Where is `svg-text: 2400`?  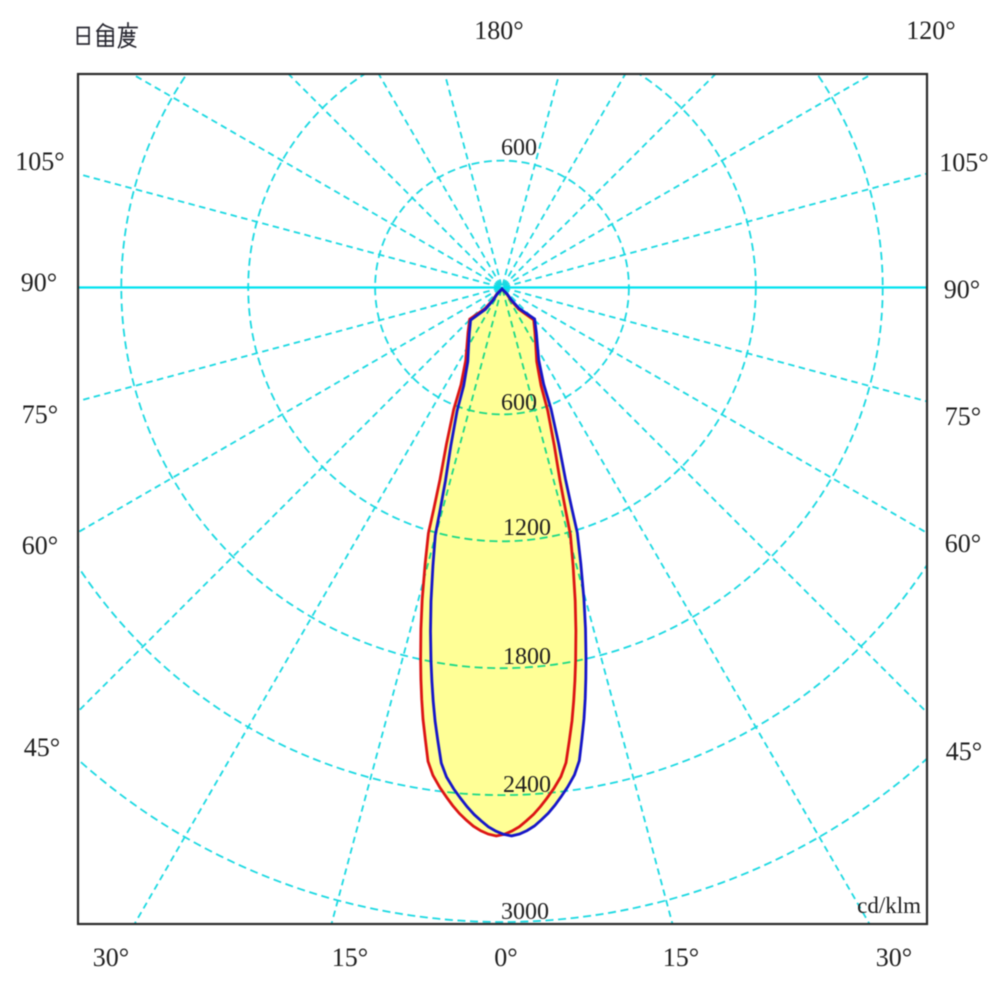 svg-text: 2400 is located at coordinates (527, 785).